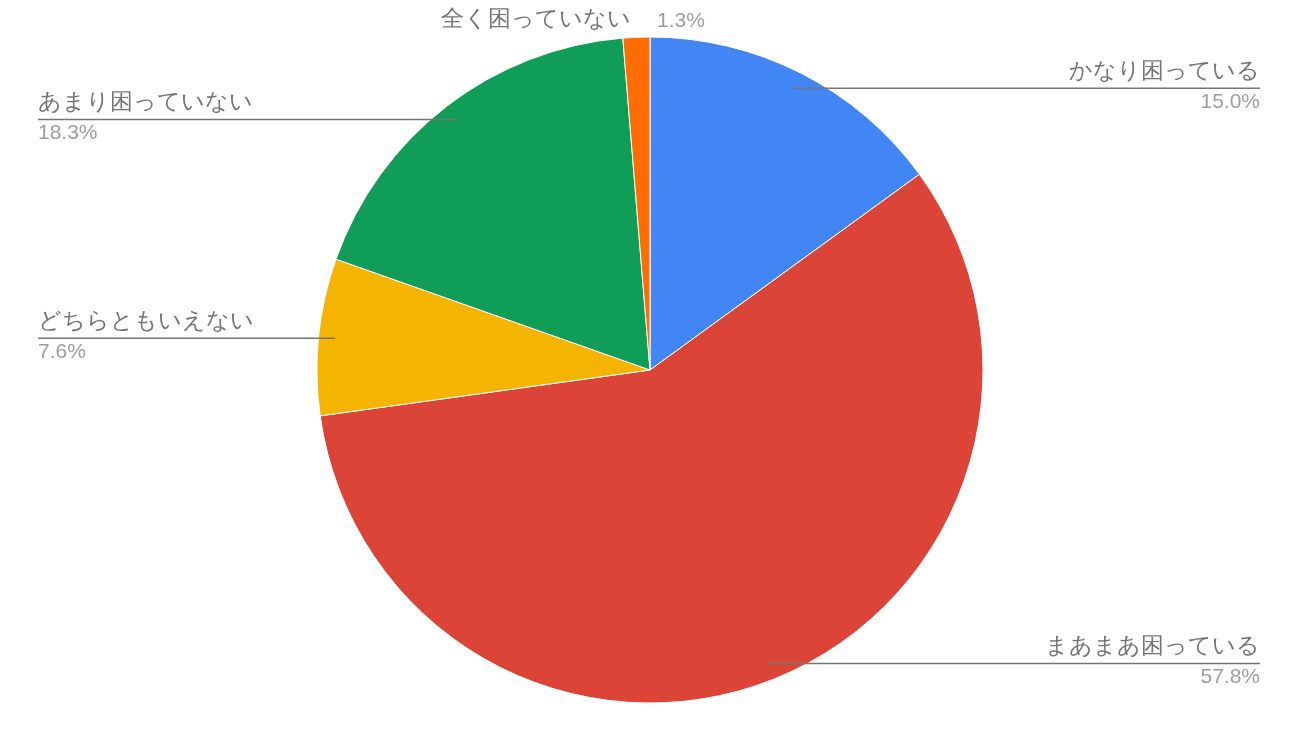 The width and height of the screenshot is (1298, 741). Describe the element at coordinates (62, 351) in the screenshot. I see `data-label: 7.6%` at that location.